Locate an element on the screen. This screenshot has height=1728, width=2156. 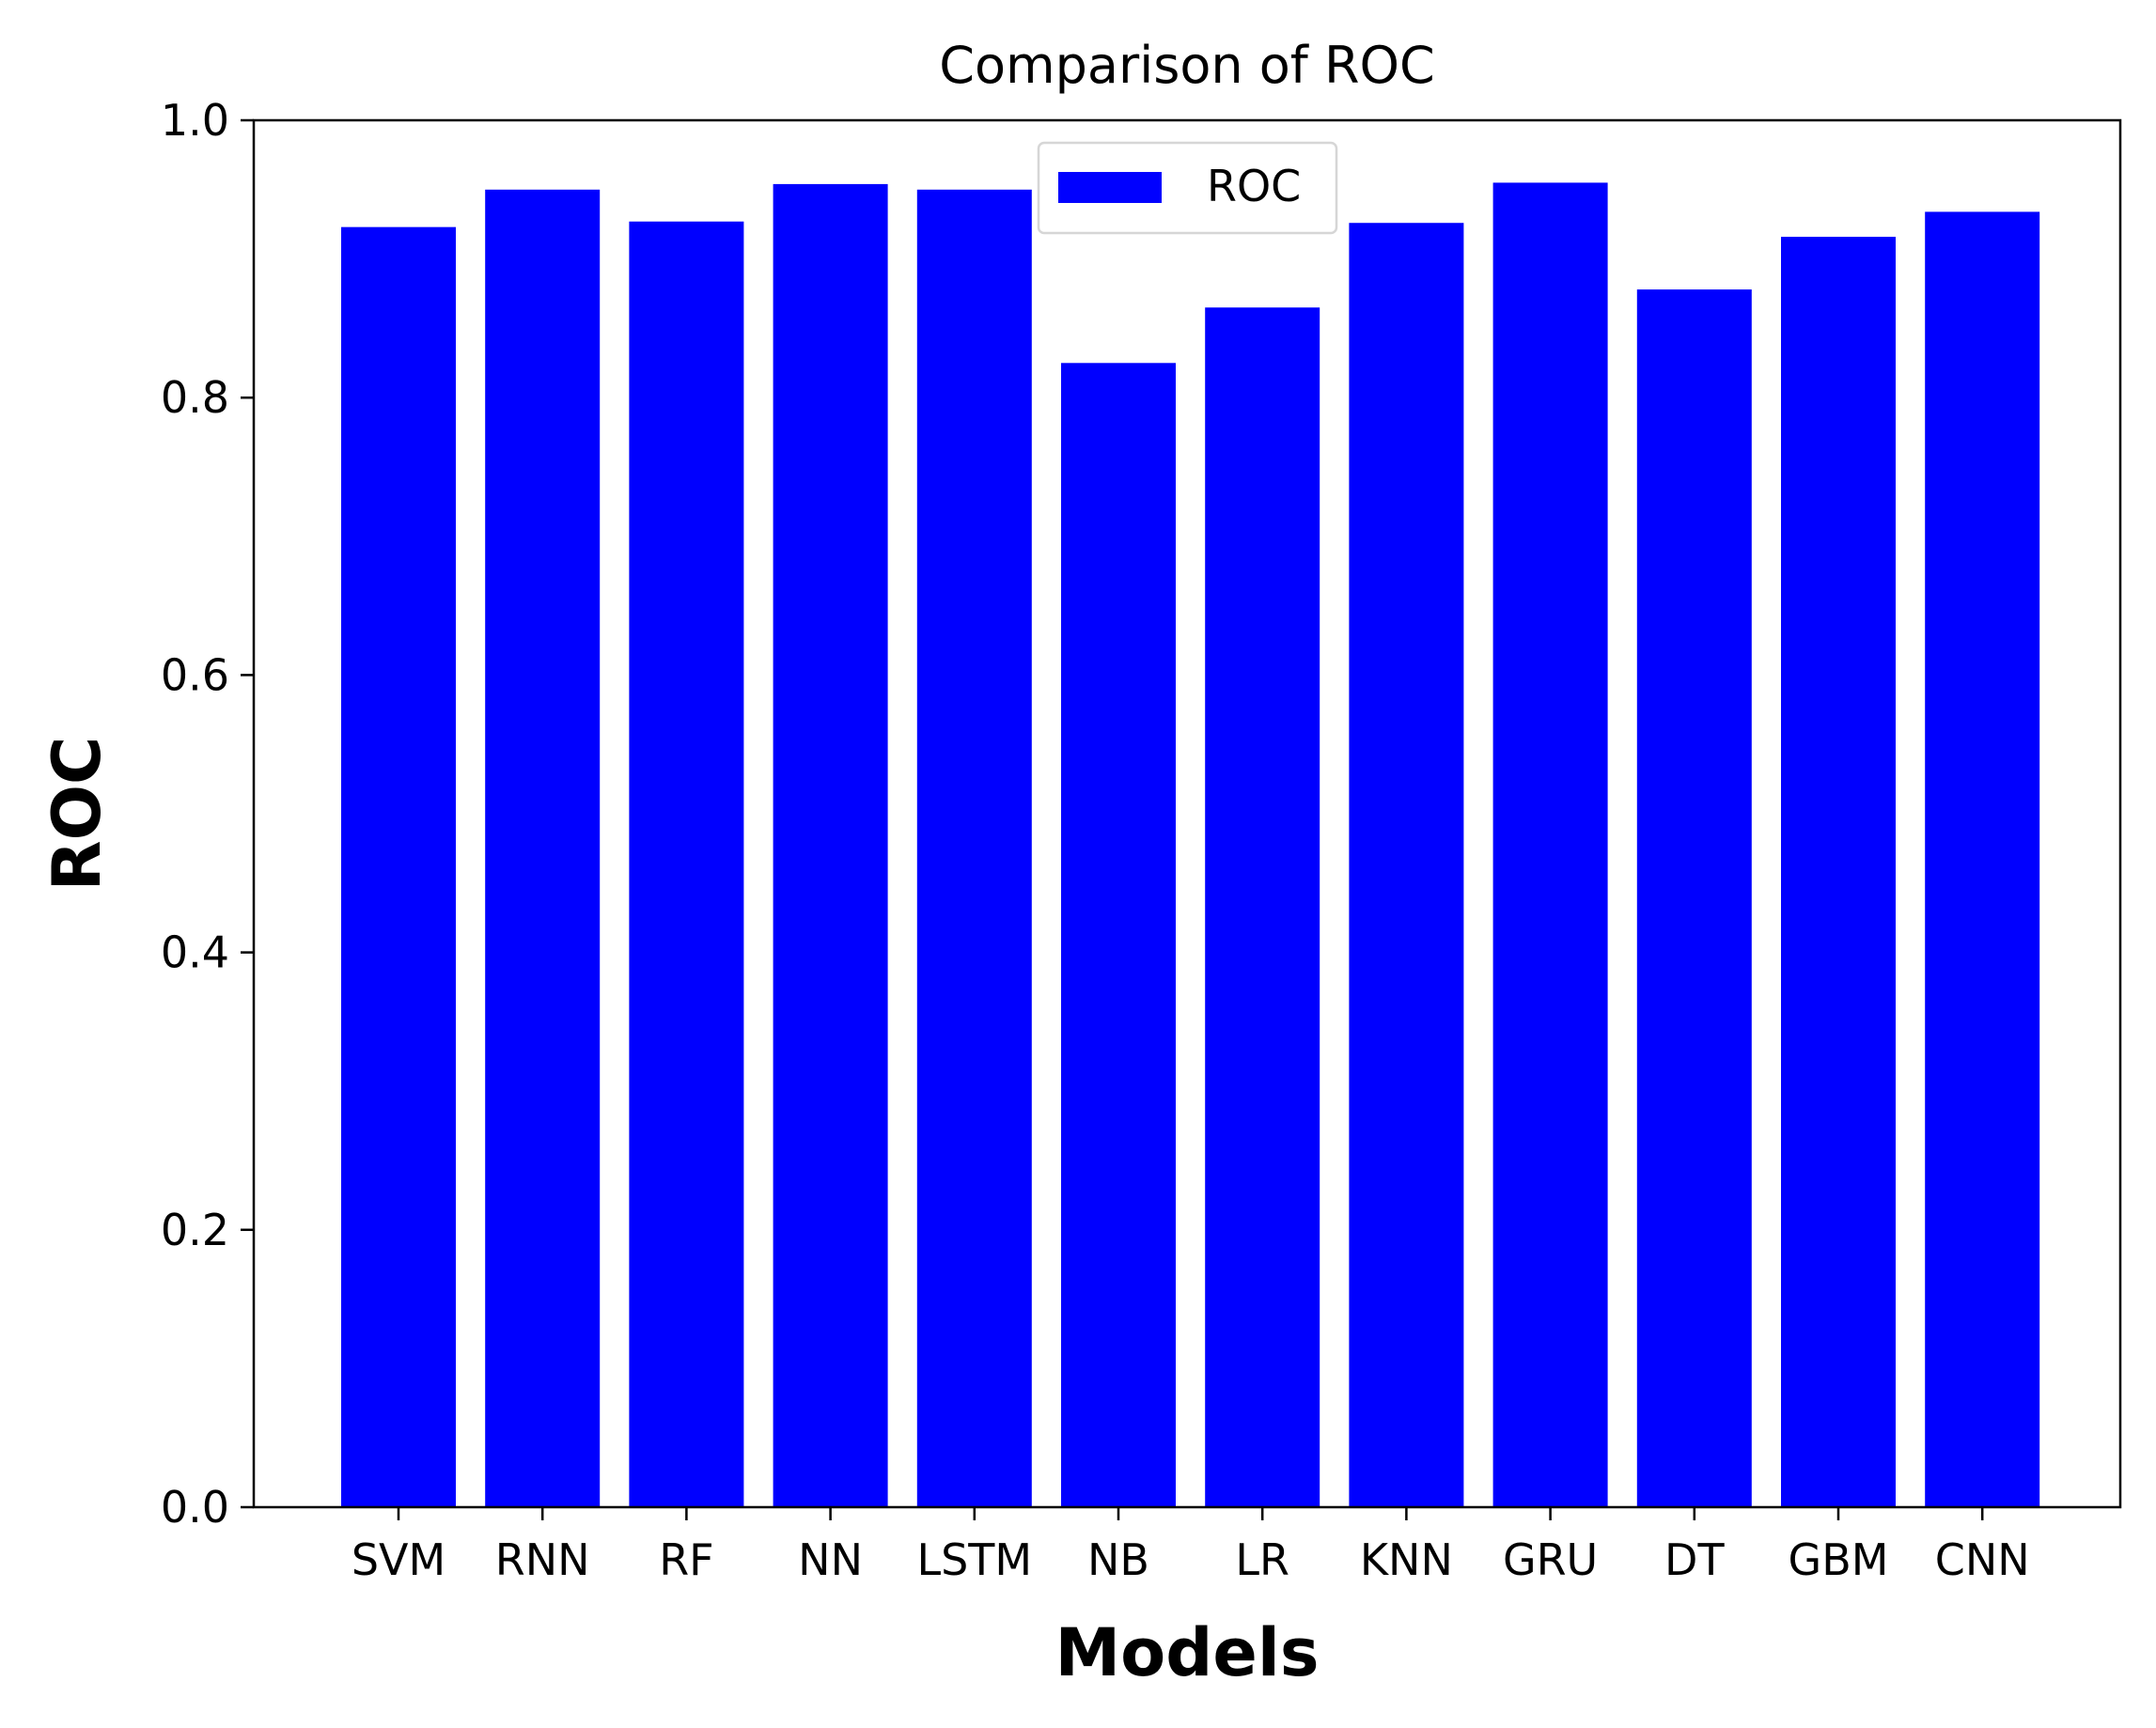
x-axis: SVM RNN RF NN LSTM NB LR KNN GRU DT GBM CNN is located at coordinates (1191, 1546).